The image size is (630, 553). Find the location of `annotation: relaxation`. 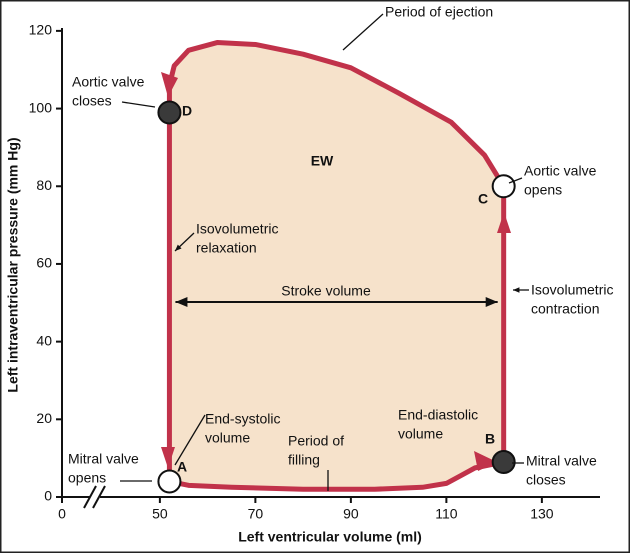

annotation: relaxation is located at coordinates (226, 248).